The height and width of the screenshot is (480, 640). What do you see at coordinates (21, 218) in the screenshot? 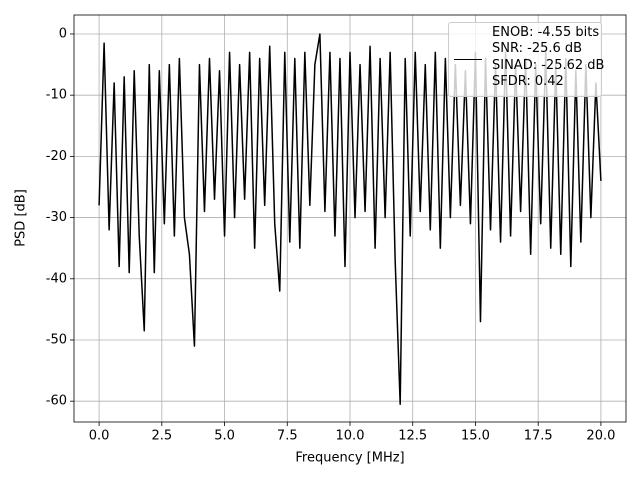
I see `y-axis-label: PSD [dB]` at bounding box center [21, 218].